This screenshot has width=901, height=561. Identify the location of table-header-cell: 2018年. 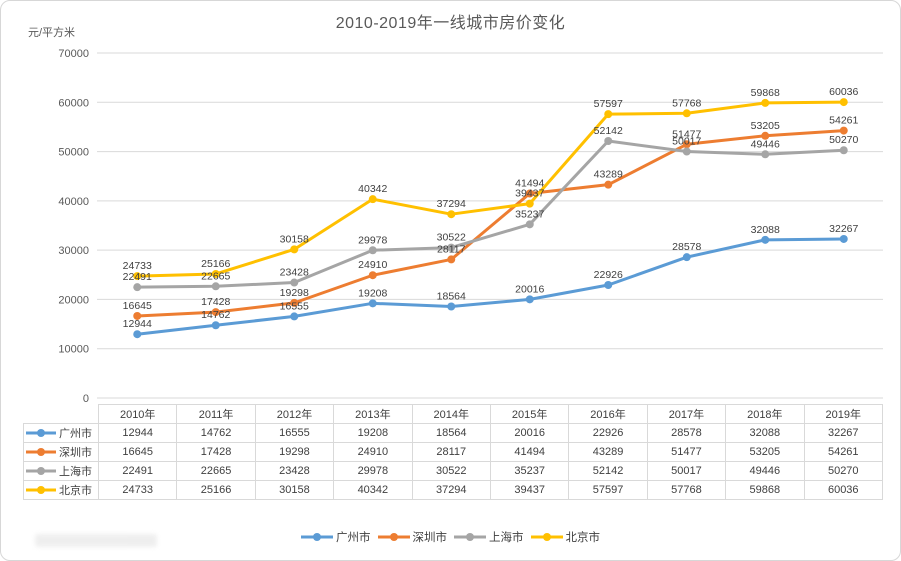
(765, 414).